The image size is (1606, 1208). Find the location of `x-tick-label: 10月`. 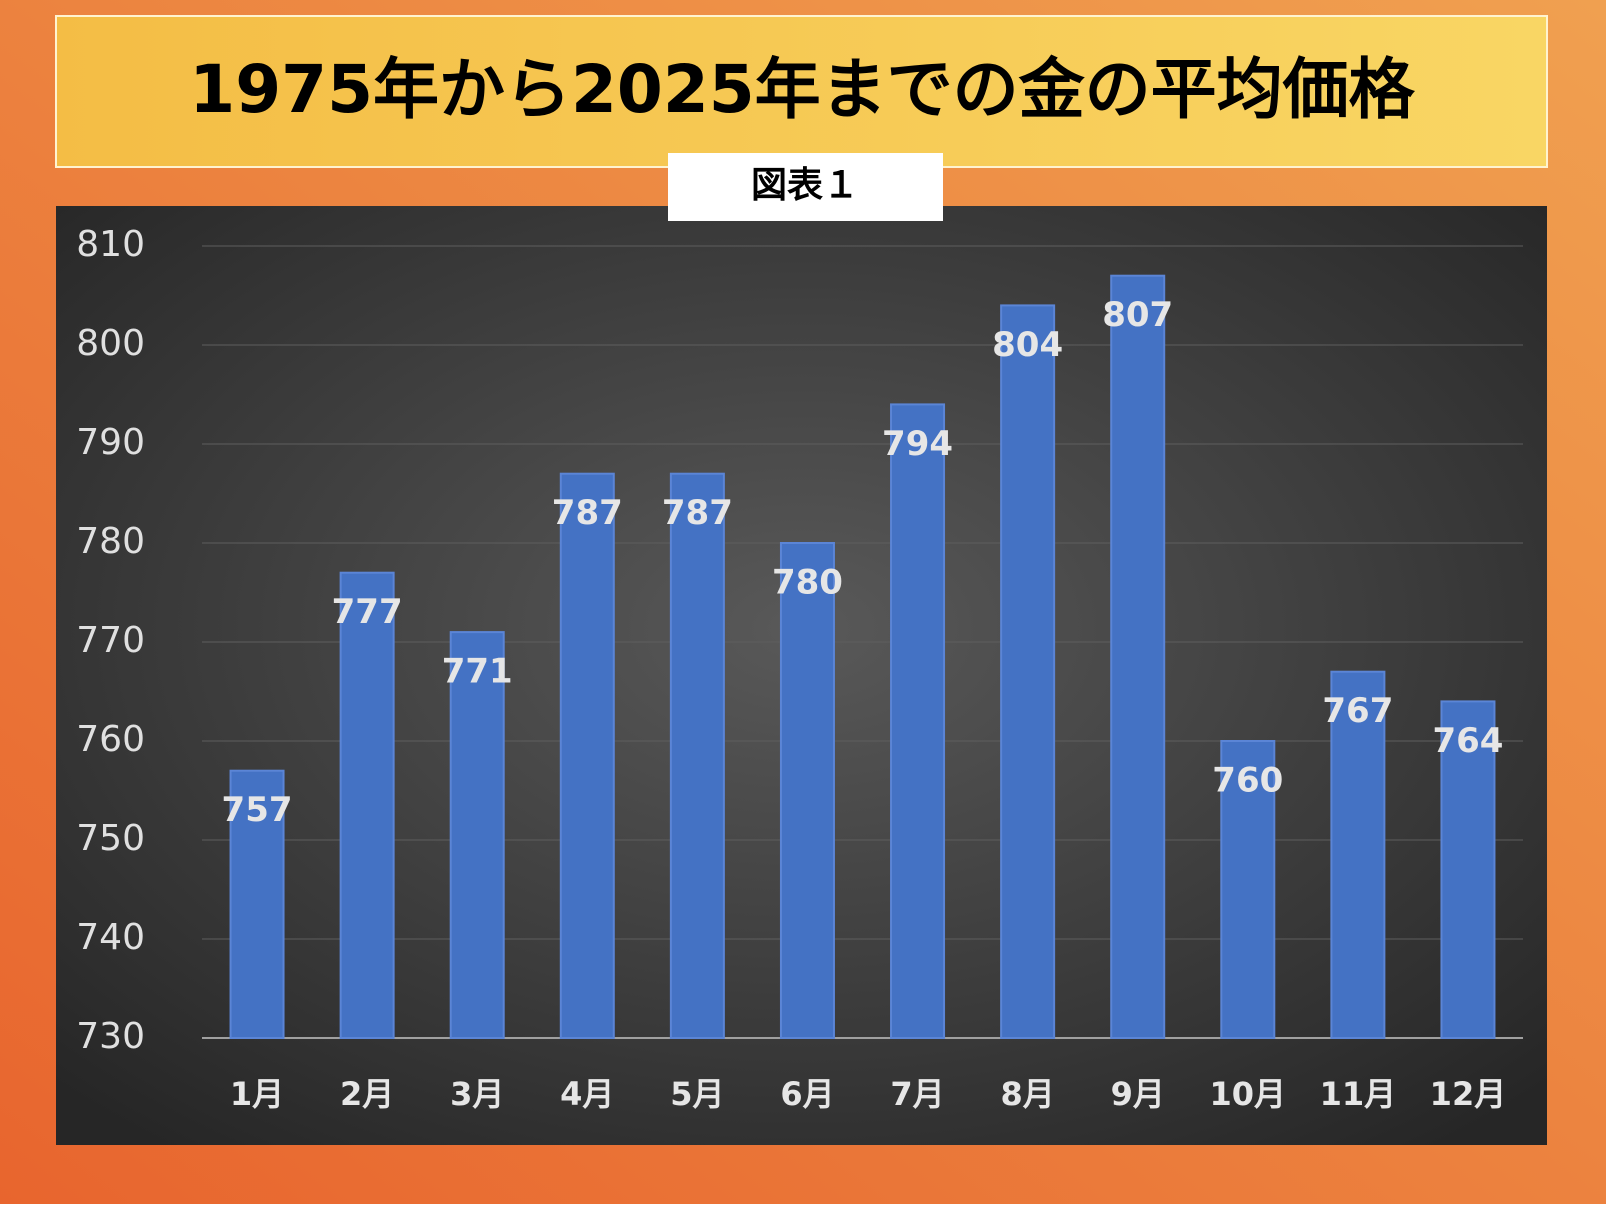

x-tick-label: 10月 is located at coordinates (1248, 1094).